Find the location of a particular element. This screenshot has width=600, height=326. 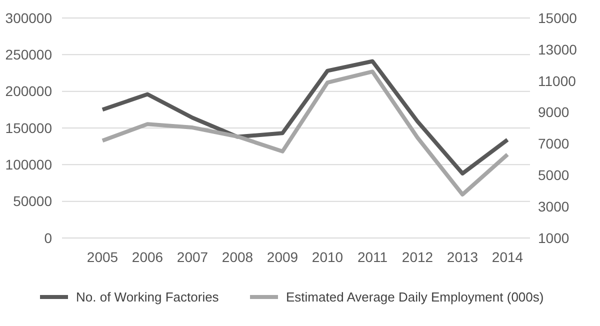

y-tick-label: 50000 is located at coordinates (32, 201).